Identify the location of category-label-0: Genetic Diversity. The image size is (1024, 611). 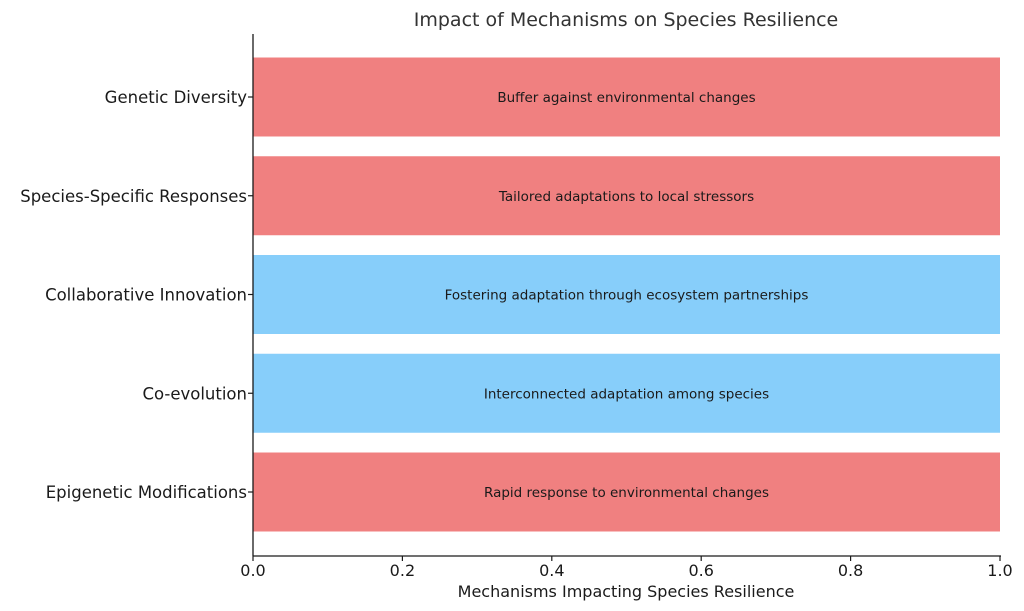
(176, 97).